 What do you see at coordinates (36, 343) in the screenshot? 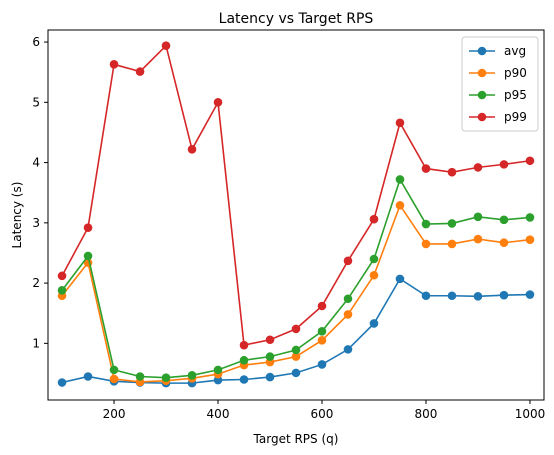
I see `y-tick-label: 1` at bounding box center [36, 343].